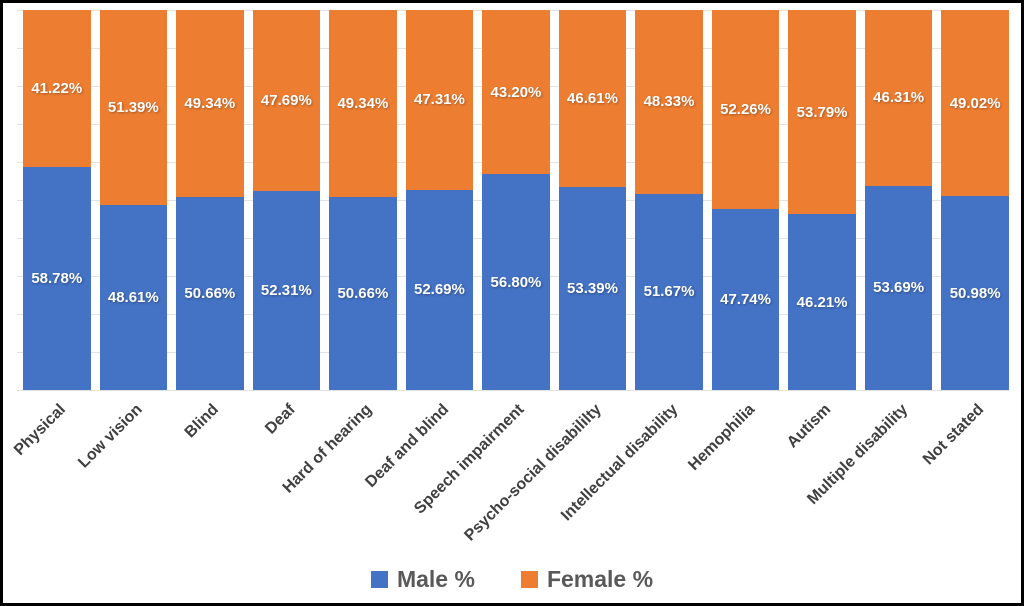 The height and width of the screenshot is (606, 1024). I want to click on male-segment: 48.61%, so click(133, 297).